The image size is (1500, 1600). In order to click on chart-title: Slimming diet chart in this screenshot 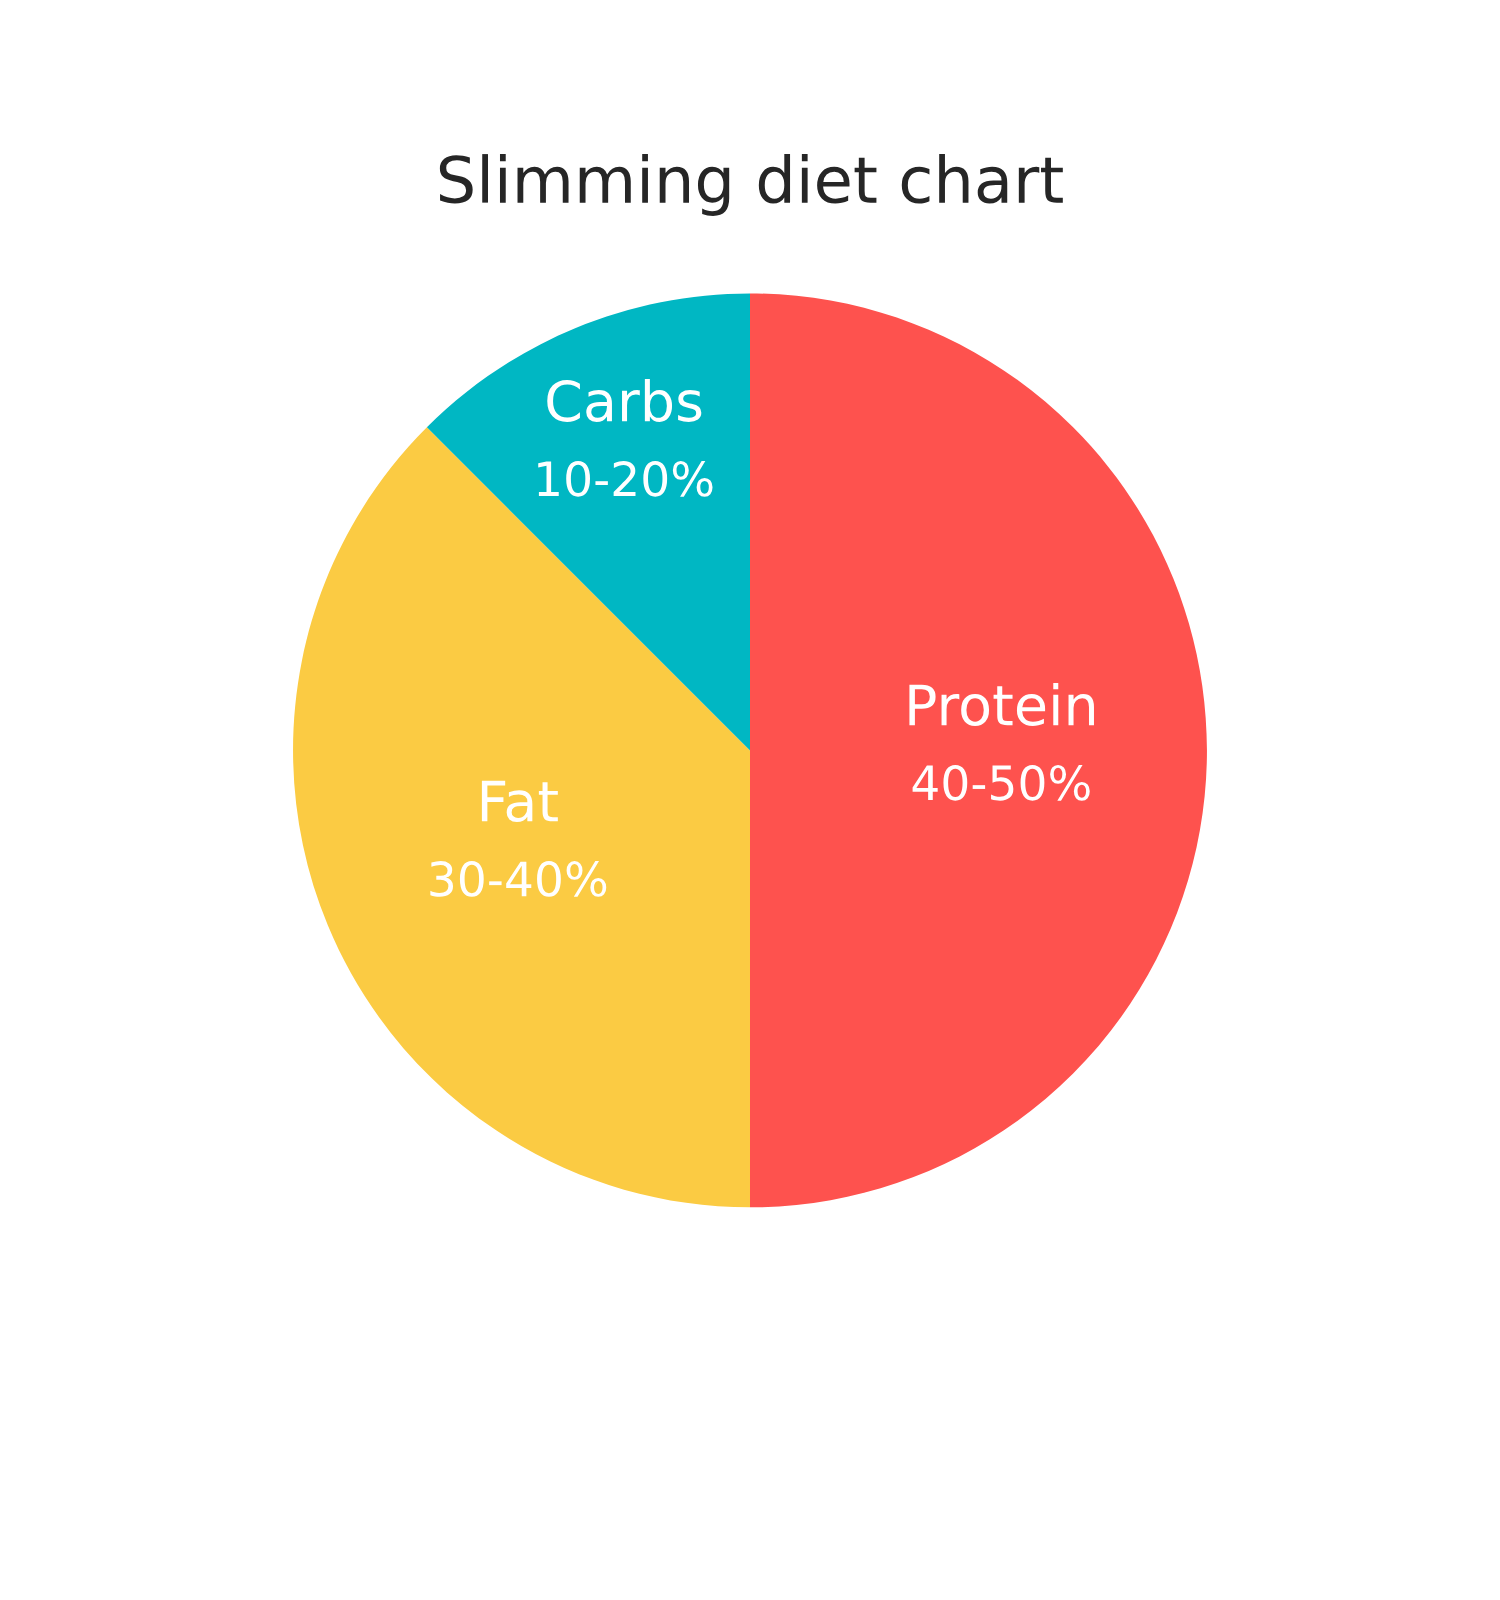, I will do `click(751, 185)`.